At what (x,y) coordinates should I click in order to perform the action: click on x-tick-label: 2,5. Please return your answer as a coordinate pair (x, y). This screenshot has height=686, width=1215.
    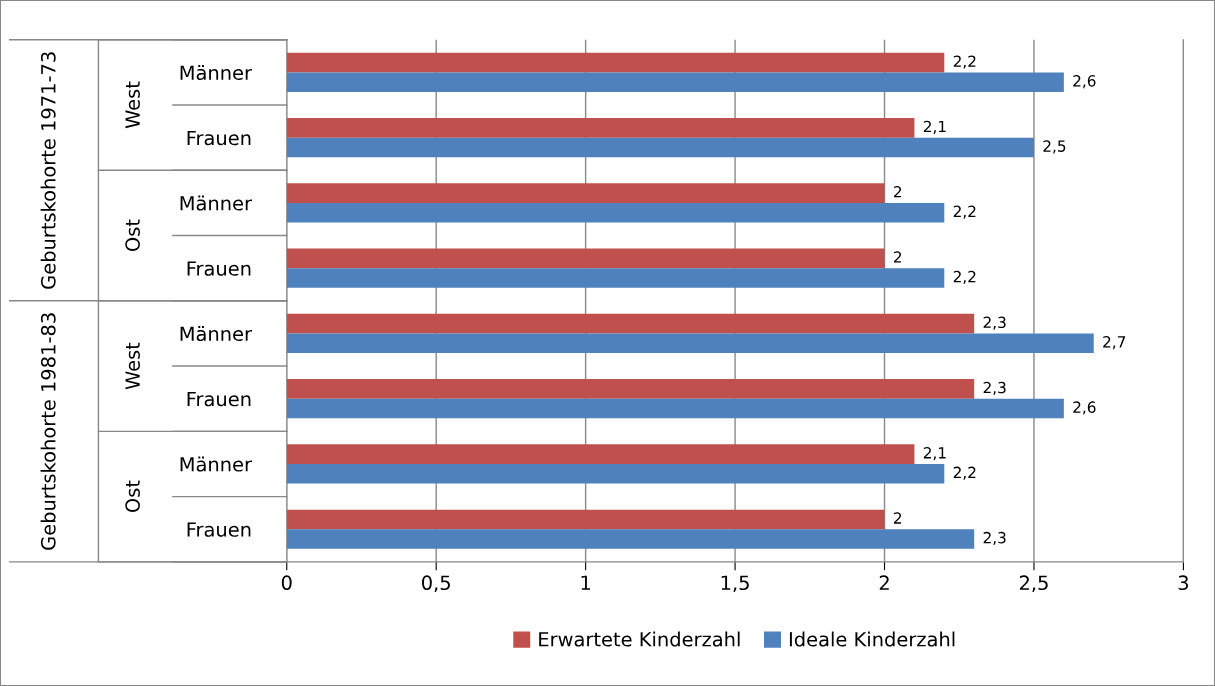
    Looking at the image, I should click on (1033, 584).